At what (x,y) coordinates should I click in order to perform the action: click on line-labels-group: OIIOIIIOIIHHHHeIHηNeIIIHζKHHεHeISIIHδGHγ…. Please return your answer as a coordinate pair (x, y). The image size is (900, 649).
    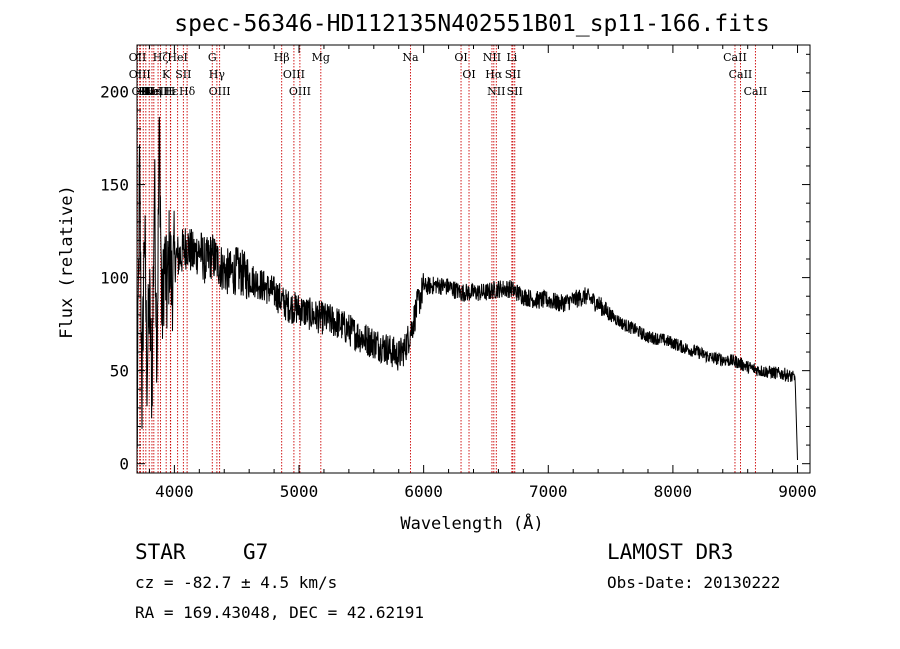
    Looking at the image, I should click on (448, 74).